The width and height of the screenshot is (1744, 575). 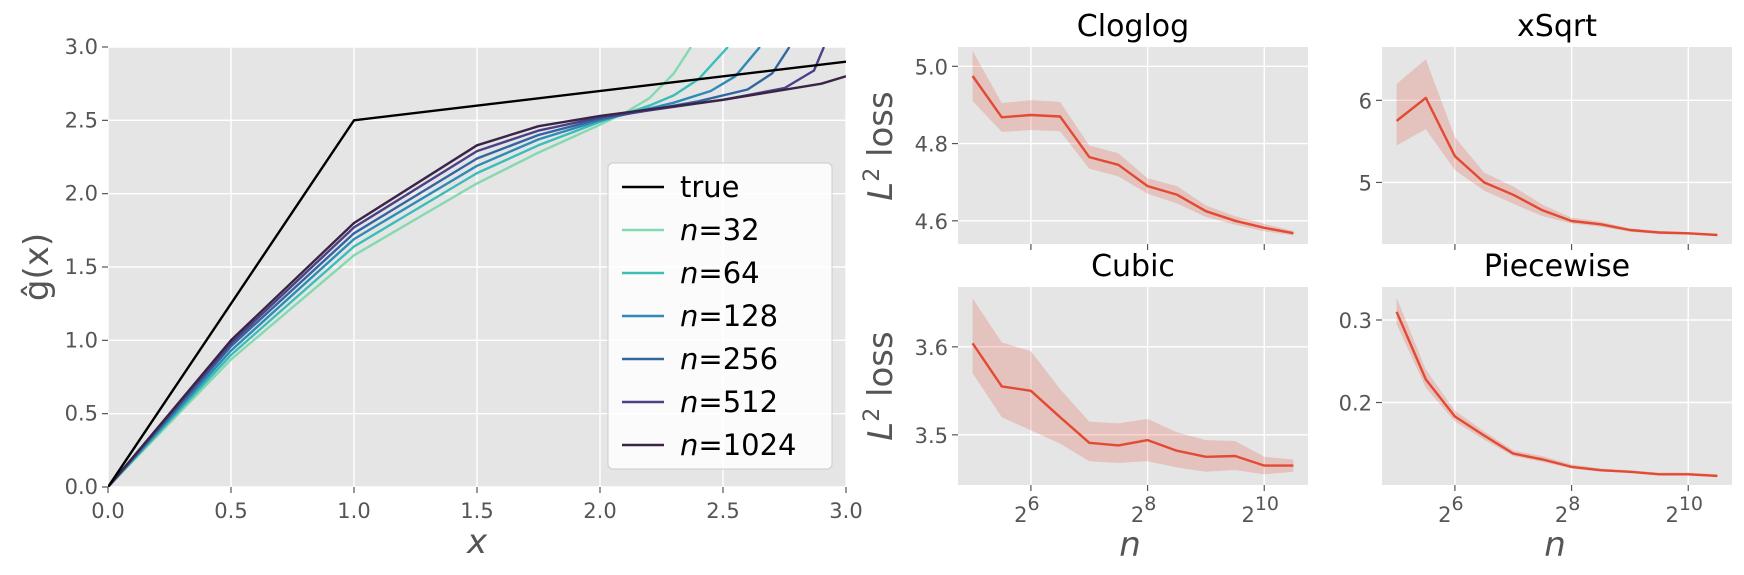 What do you see at coordinates (728, 230) in the screenshot?
I see `legend-label-value: =32` at bounding box center [728, 230].